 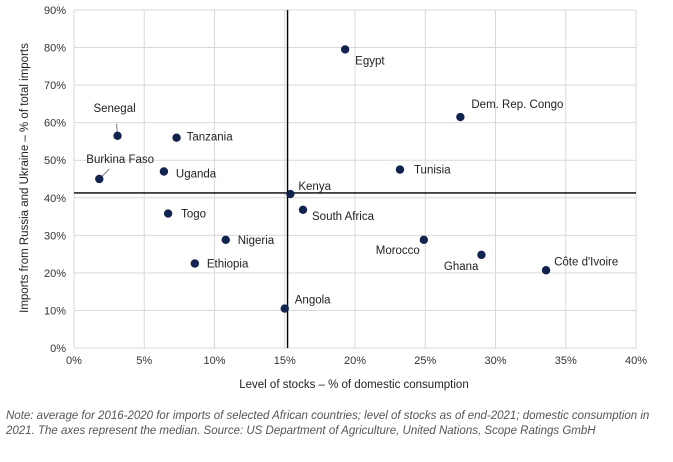 I want to click on point-label: South Africa, so click(x=343, y=217).